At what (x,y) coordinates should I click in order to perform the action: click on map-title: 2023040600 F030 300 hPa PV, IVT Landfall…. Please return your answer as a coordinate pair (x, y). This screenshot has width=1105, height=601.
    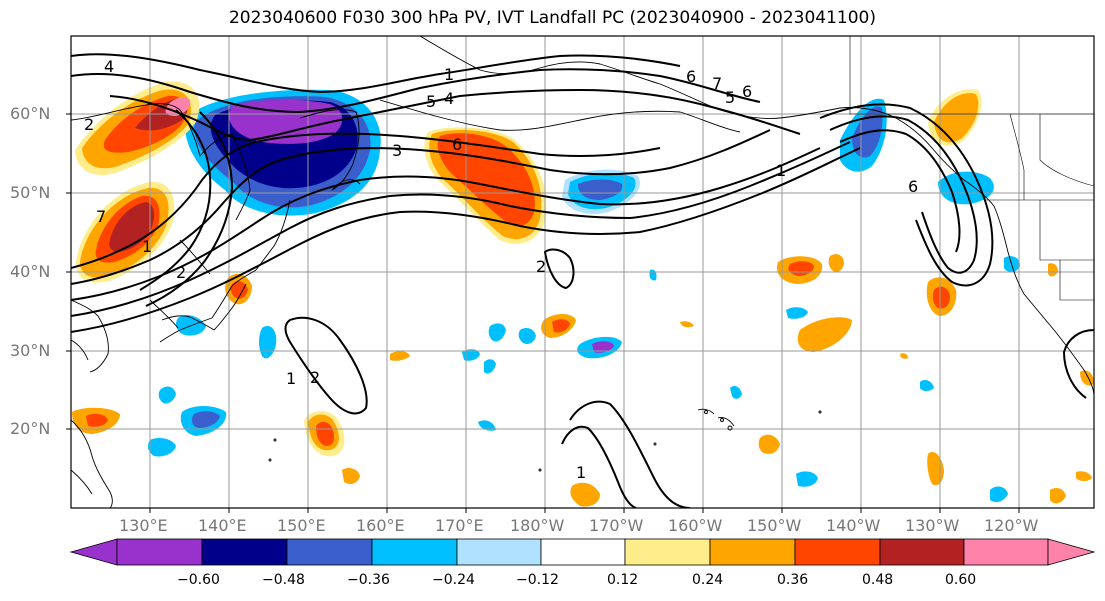
    Looking at the image, I should click on (552, 18).